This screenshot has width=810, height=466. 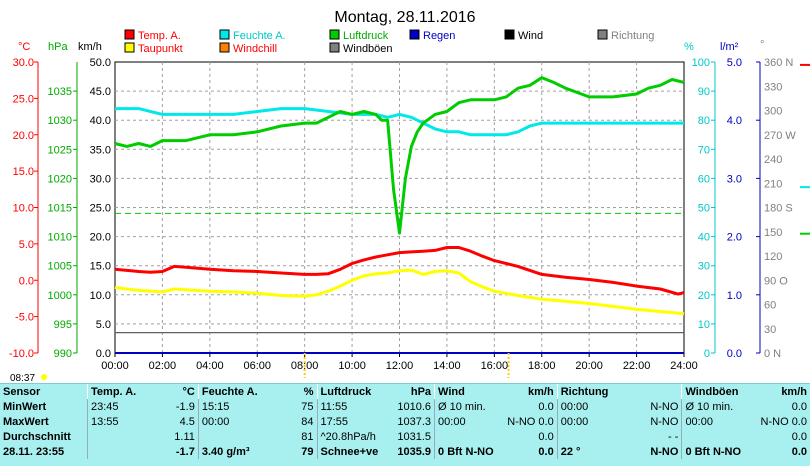 I want to click on tick-label-temp: 10.0, so click(x=23, y=209).